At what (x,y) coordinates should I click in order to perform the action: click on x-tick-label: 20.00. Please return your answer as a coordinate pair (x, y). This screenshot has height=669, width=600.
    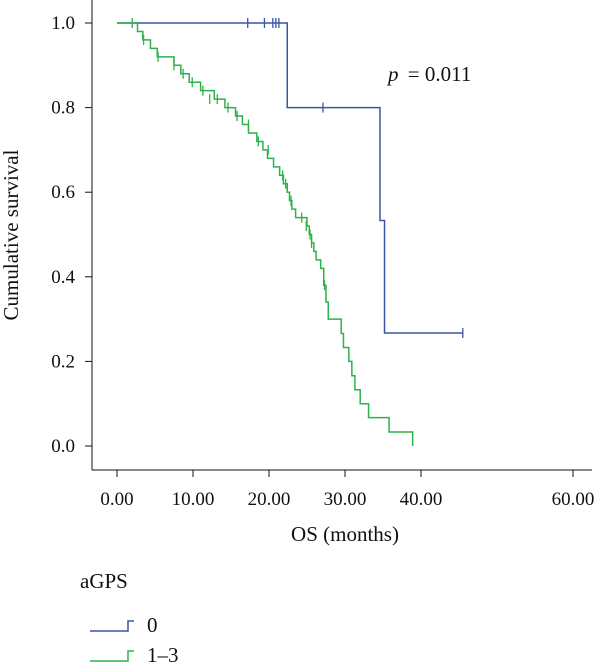
    Looking at the image, I should click on (269, 499).